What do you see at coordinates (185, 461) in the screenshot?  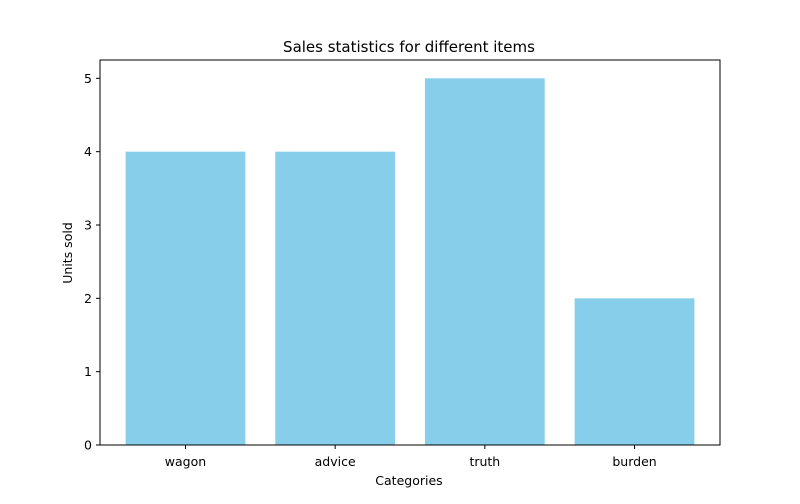 I see `x-tick-label: wagon` at bounding box center [185, 461].